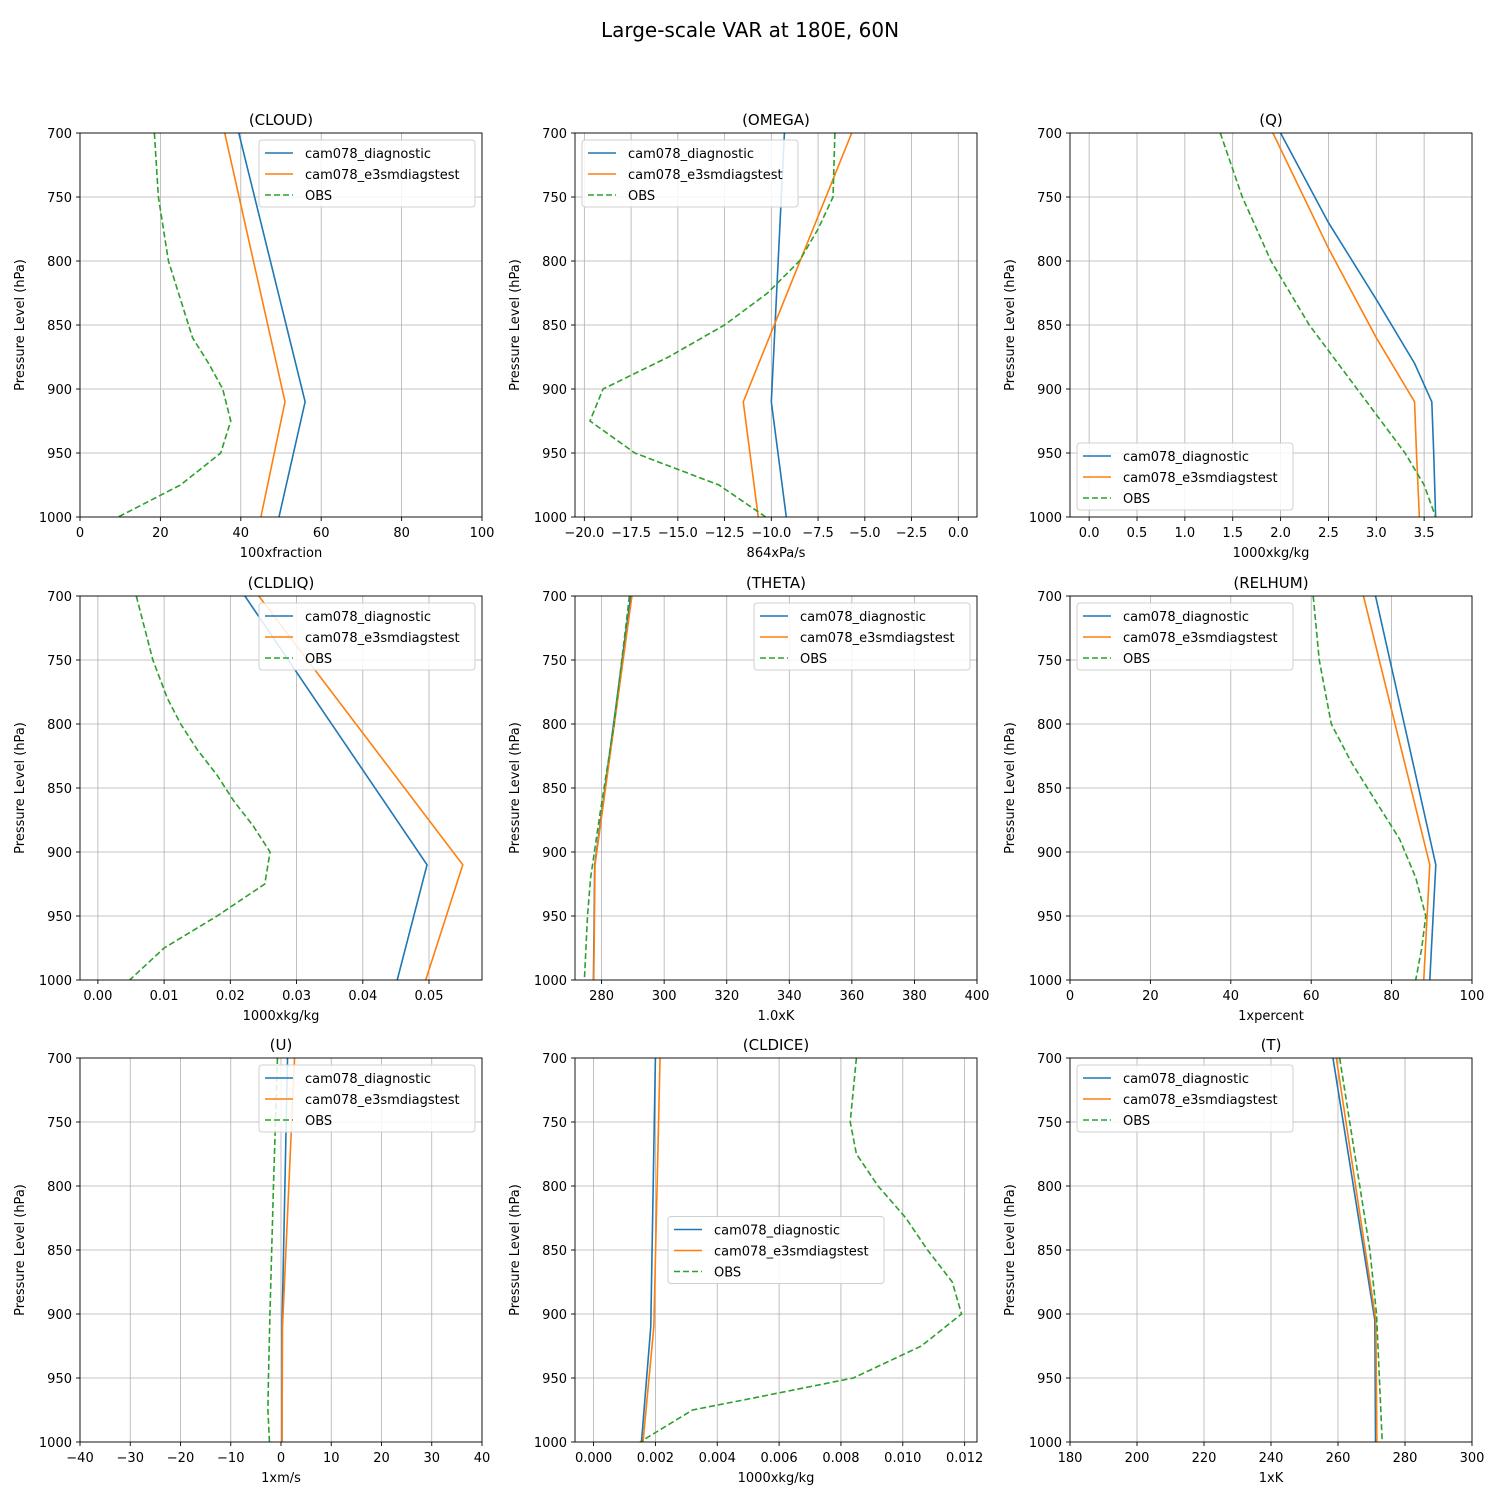 This screenshot has height=1500, width=1500. What do you see at coordinates (964, 1458) in the screenshot?
I see `x-tick-label: 0.012` at bounding box center [964, 1458].